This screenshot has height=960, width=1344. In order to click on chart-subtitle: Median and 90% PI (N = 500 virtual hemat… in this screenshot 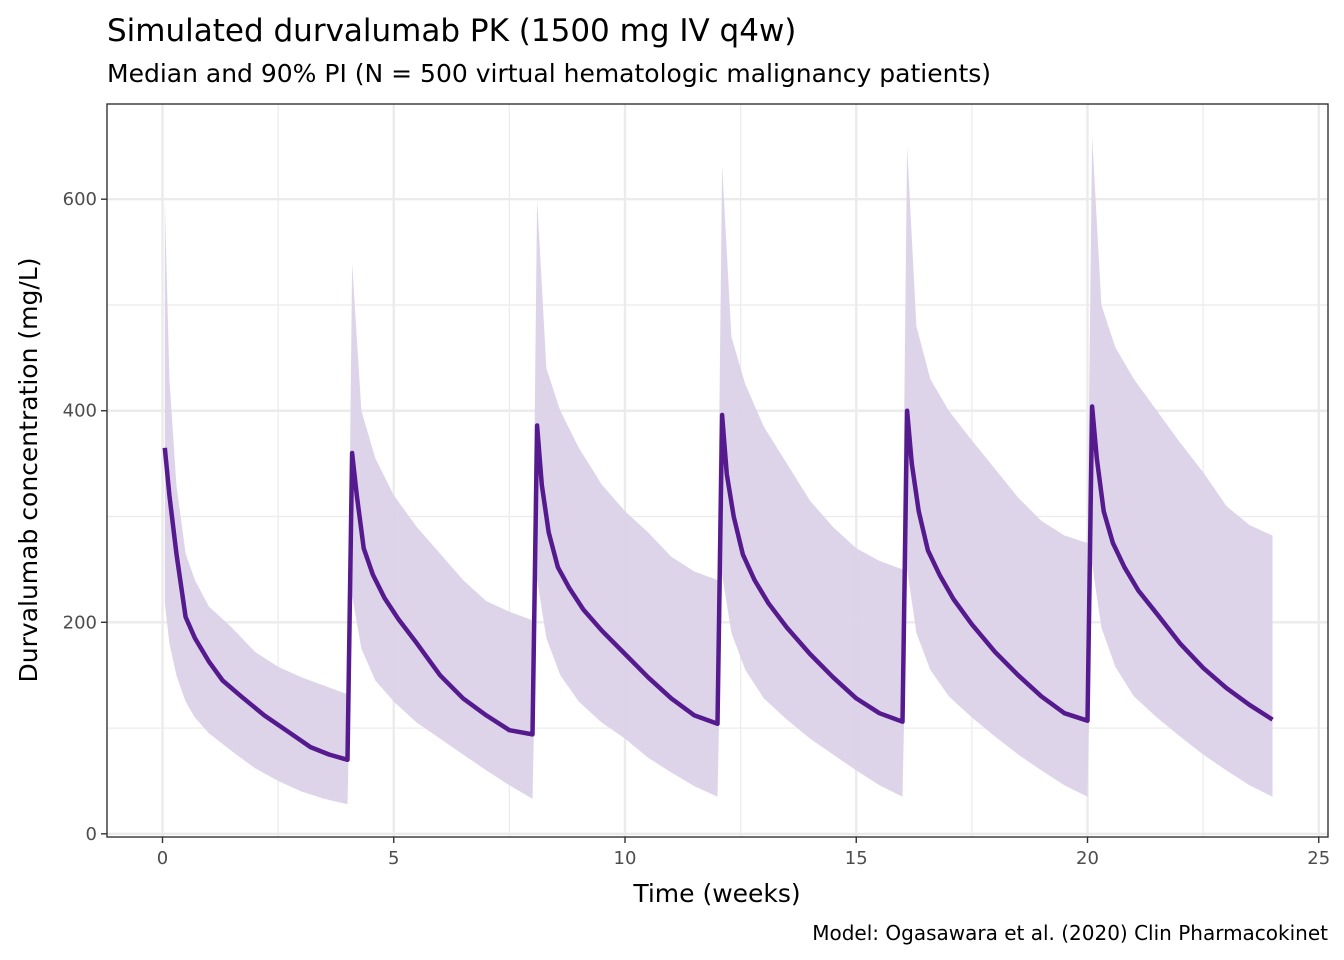, I will do `click(549, 73)`.